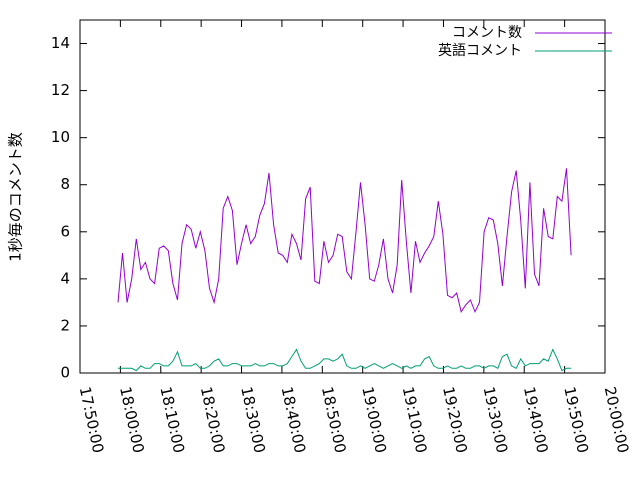 This screenshot has width=640, height=480. What do you see at coordinates (294, 420) in the screenshot?
I see `x-tick-label: 18:40:00` at bounding box center [294, 420].